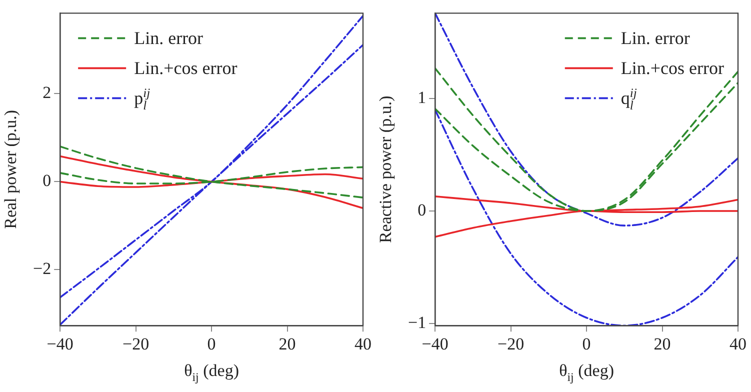 The height and width of the screenshot is (392, 751). Describe the element at coordinates (42, 268) in the screenshot. I see `y-tick-label: −2` at that location.